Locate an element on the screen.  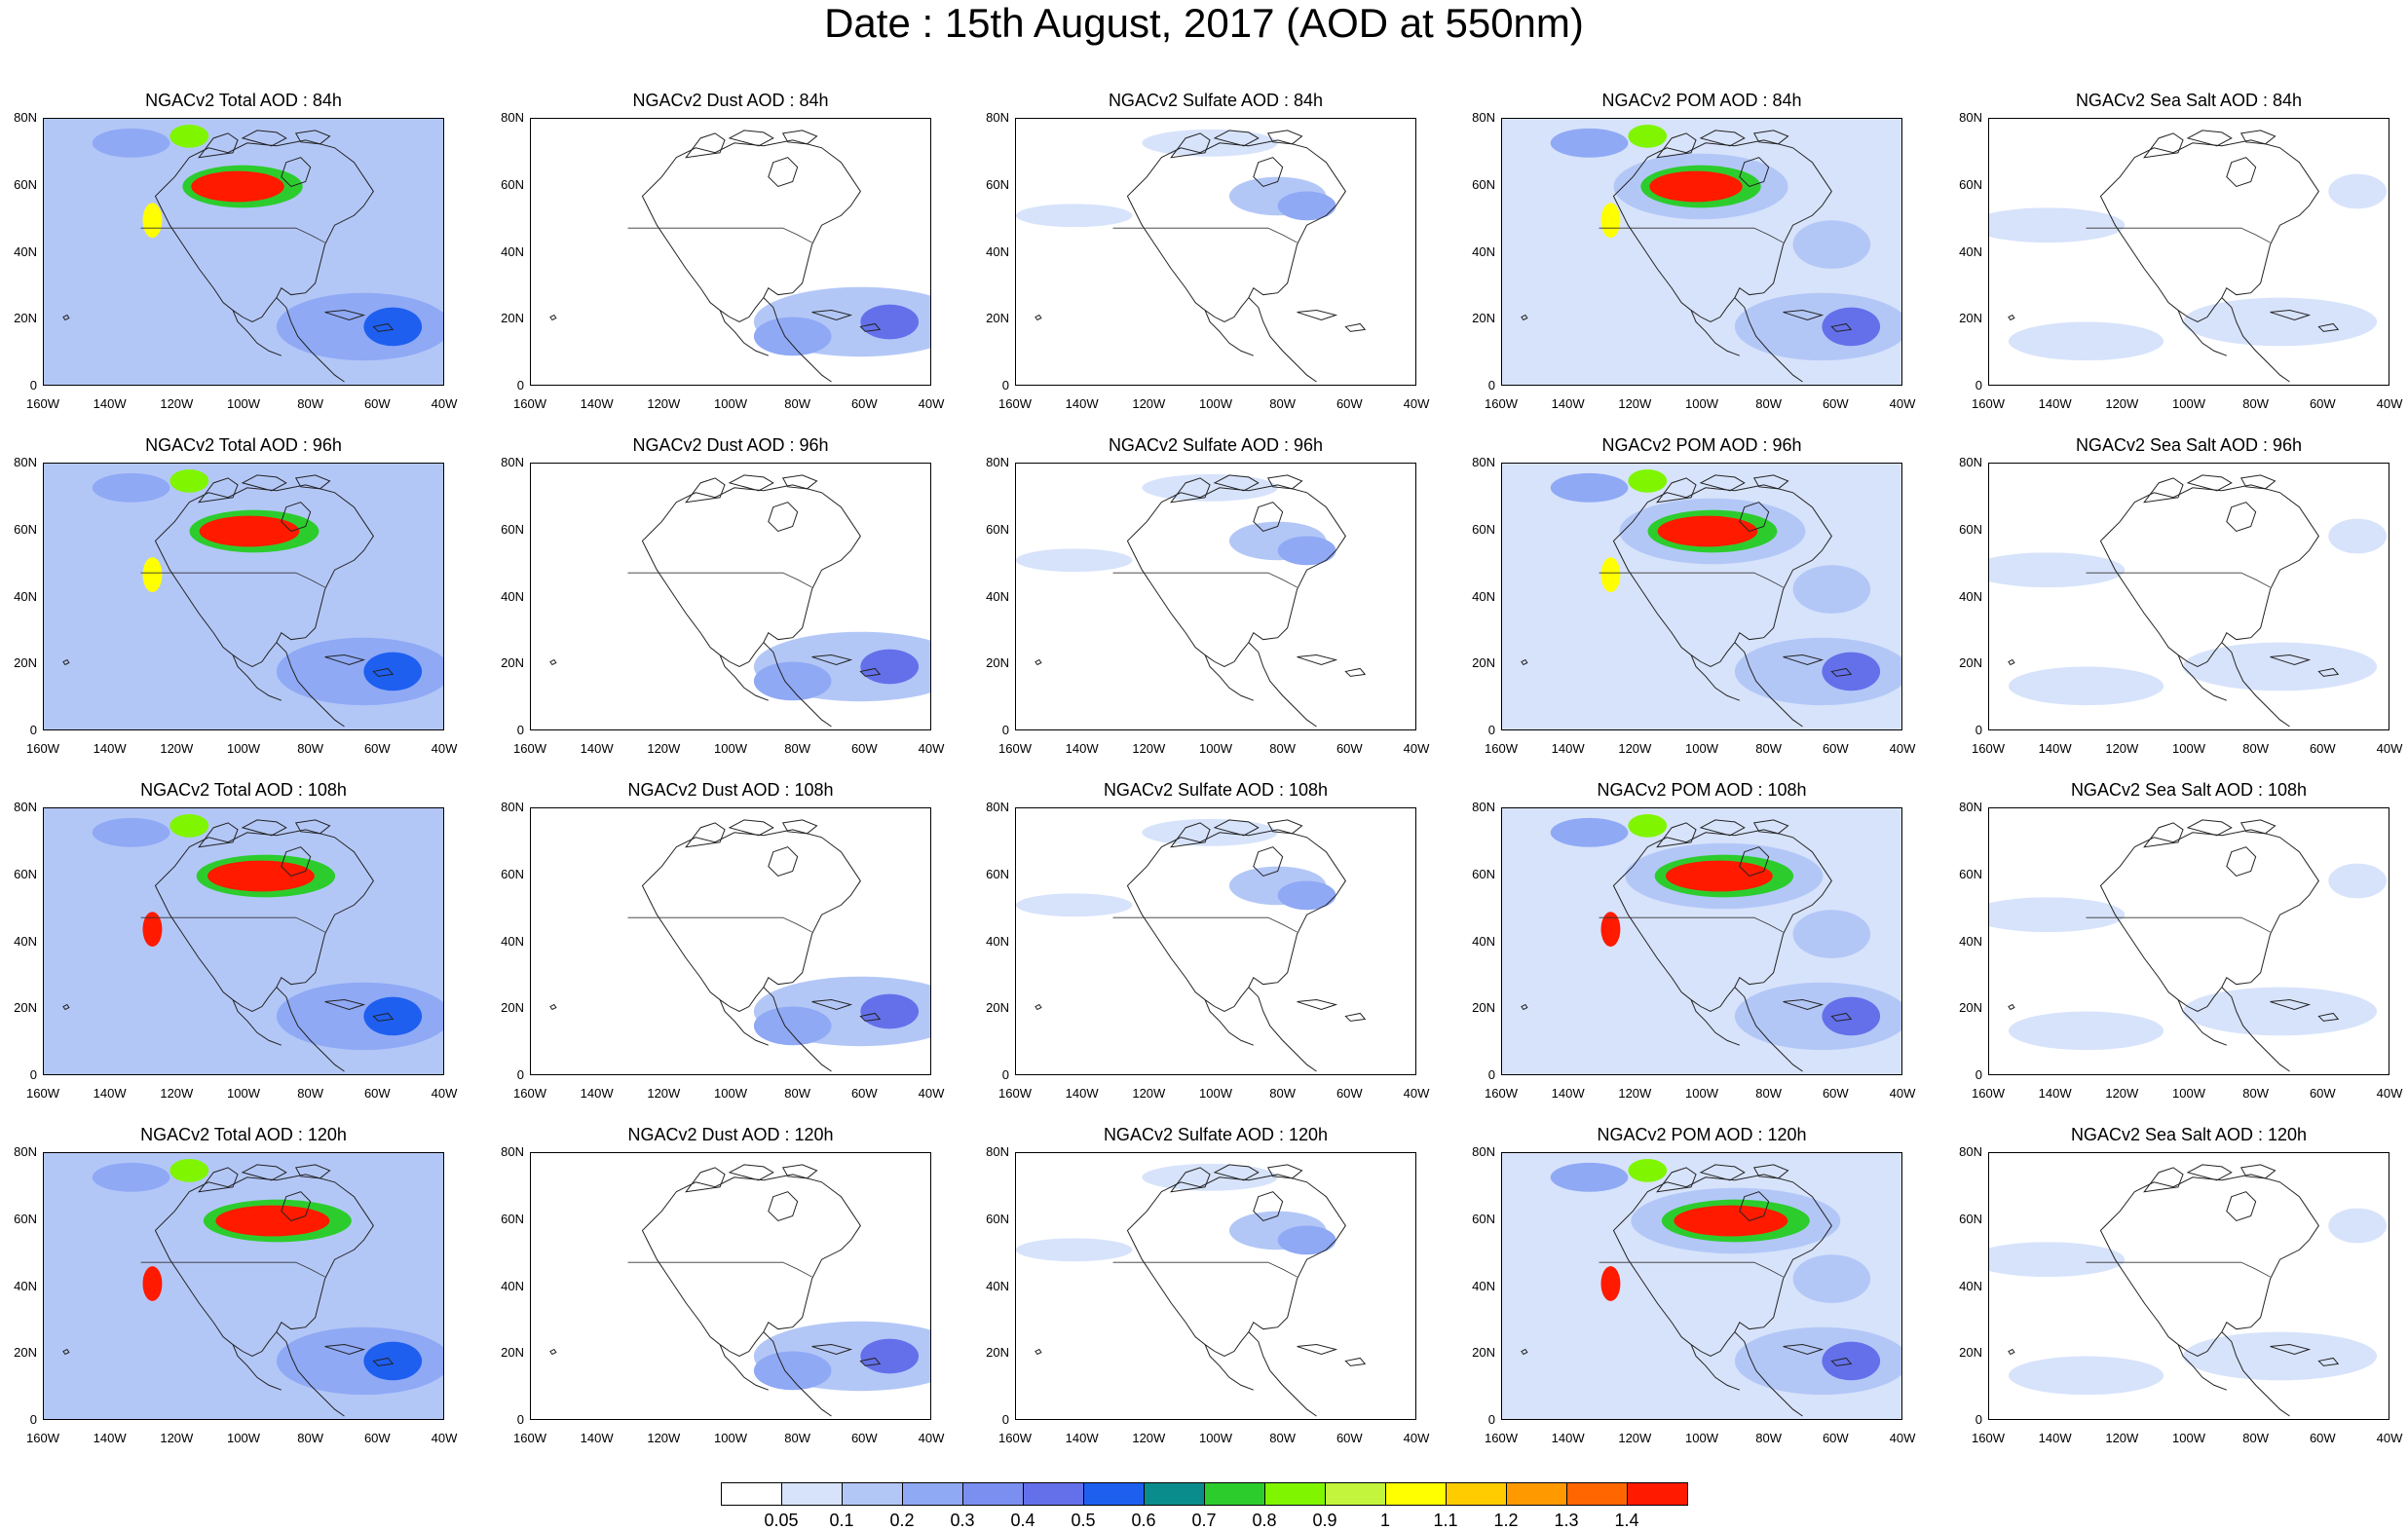
country-border is located at coordinates (1691, 1269).